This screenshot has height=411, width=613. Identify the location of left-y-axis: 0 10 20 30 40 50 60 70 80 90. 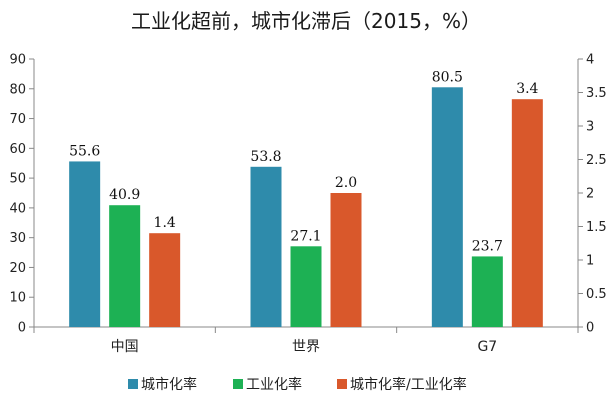
(22, 194).